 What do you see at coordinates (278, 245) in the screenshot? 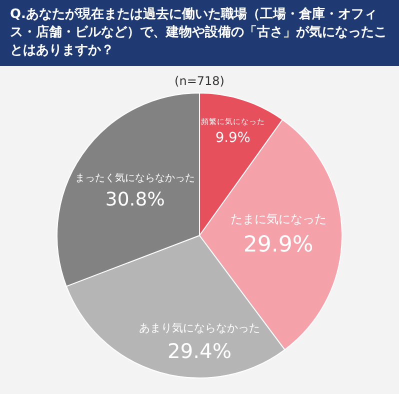
I see `data-label: 29.9%` at bounding box center [278, 245].